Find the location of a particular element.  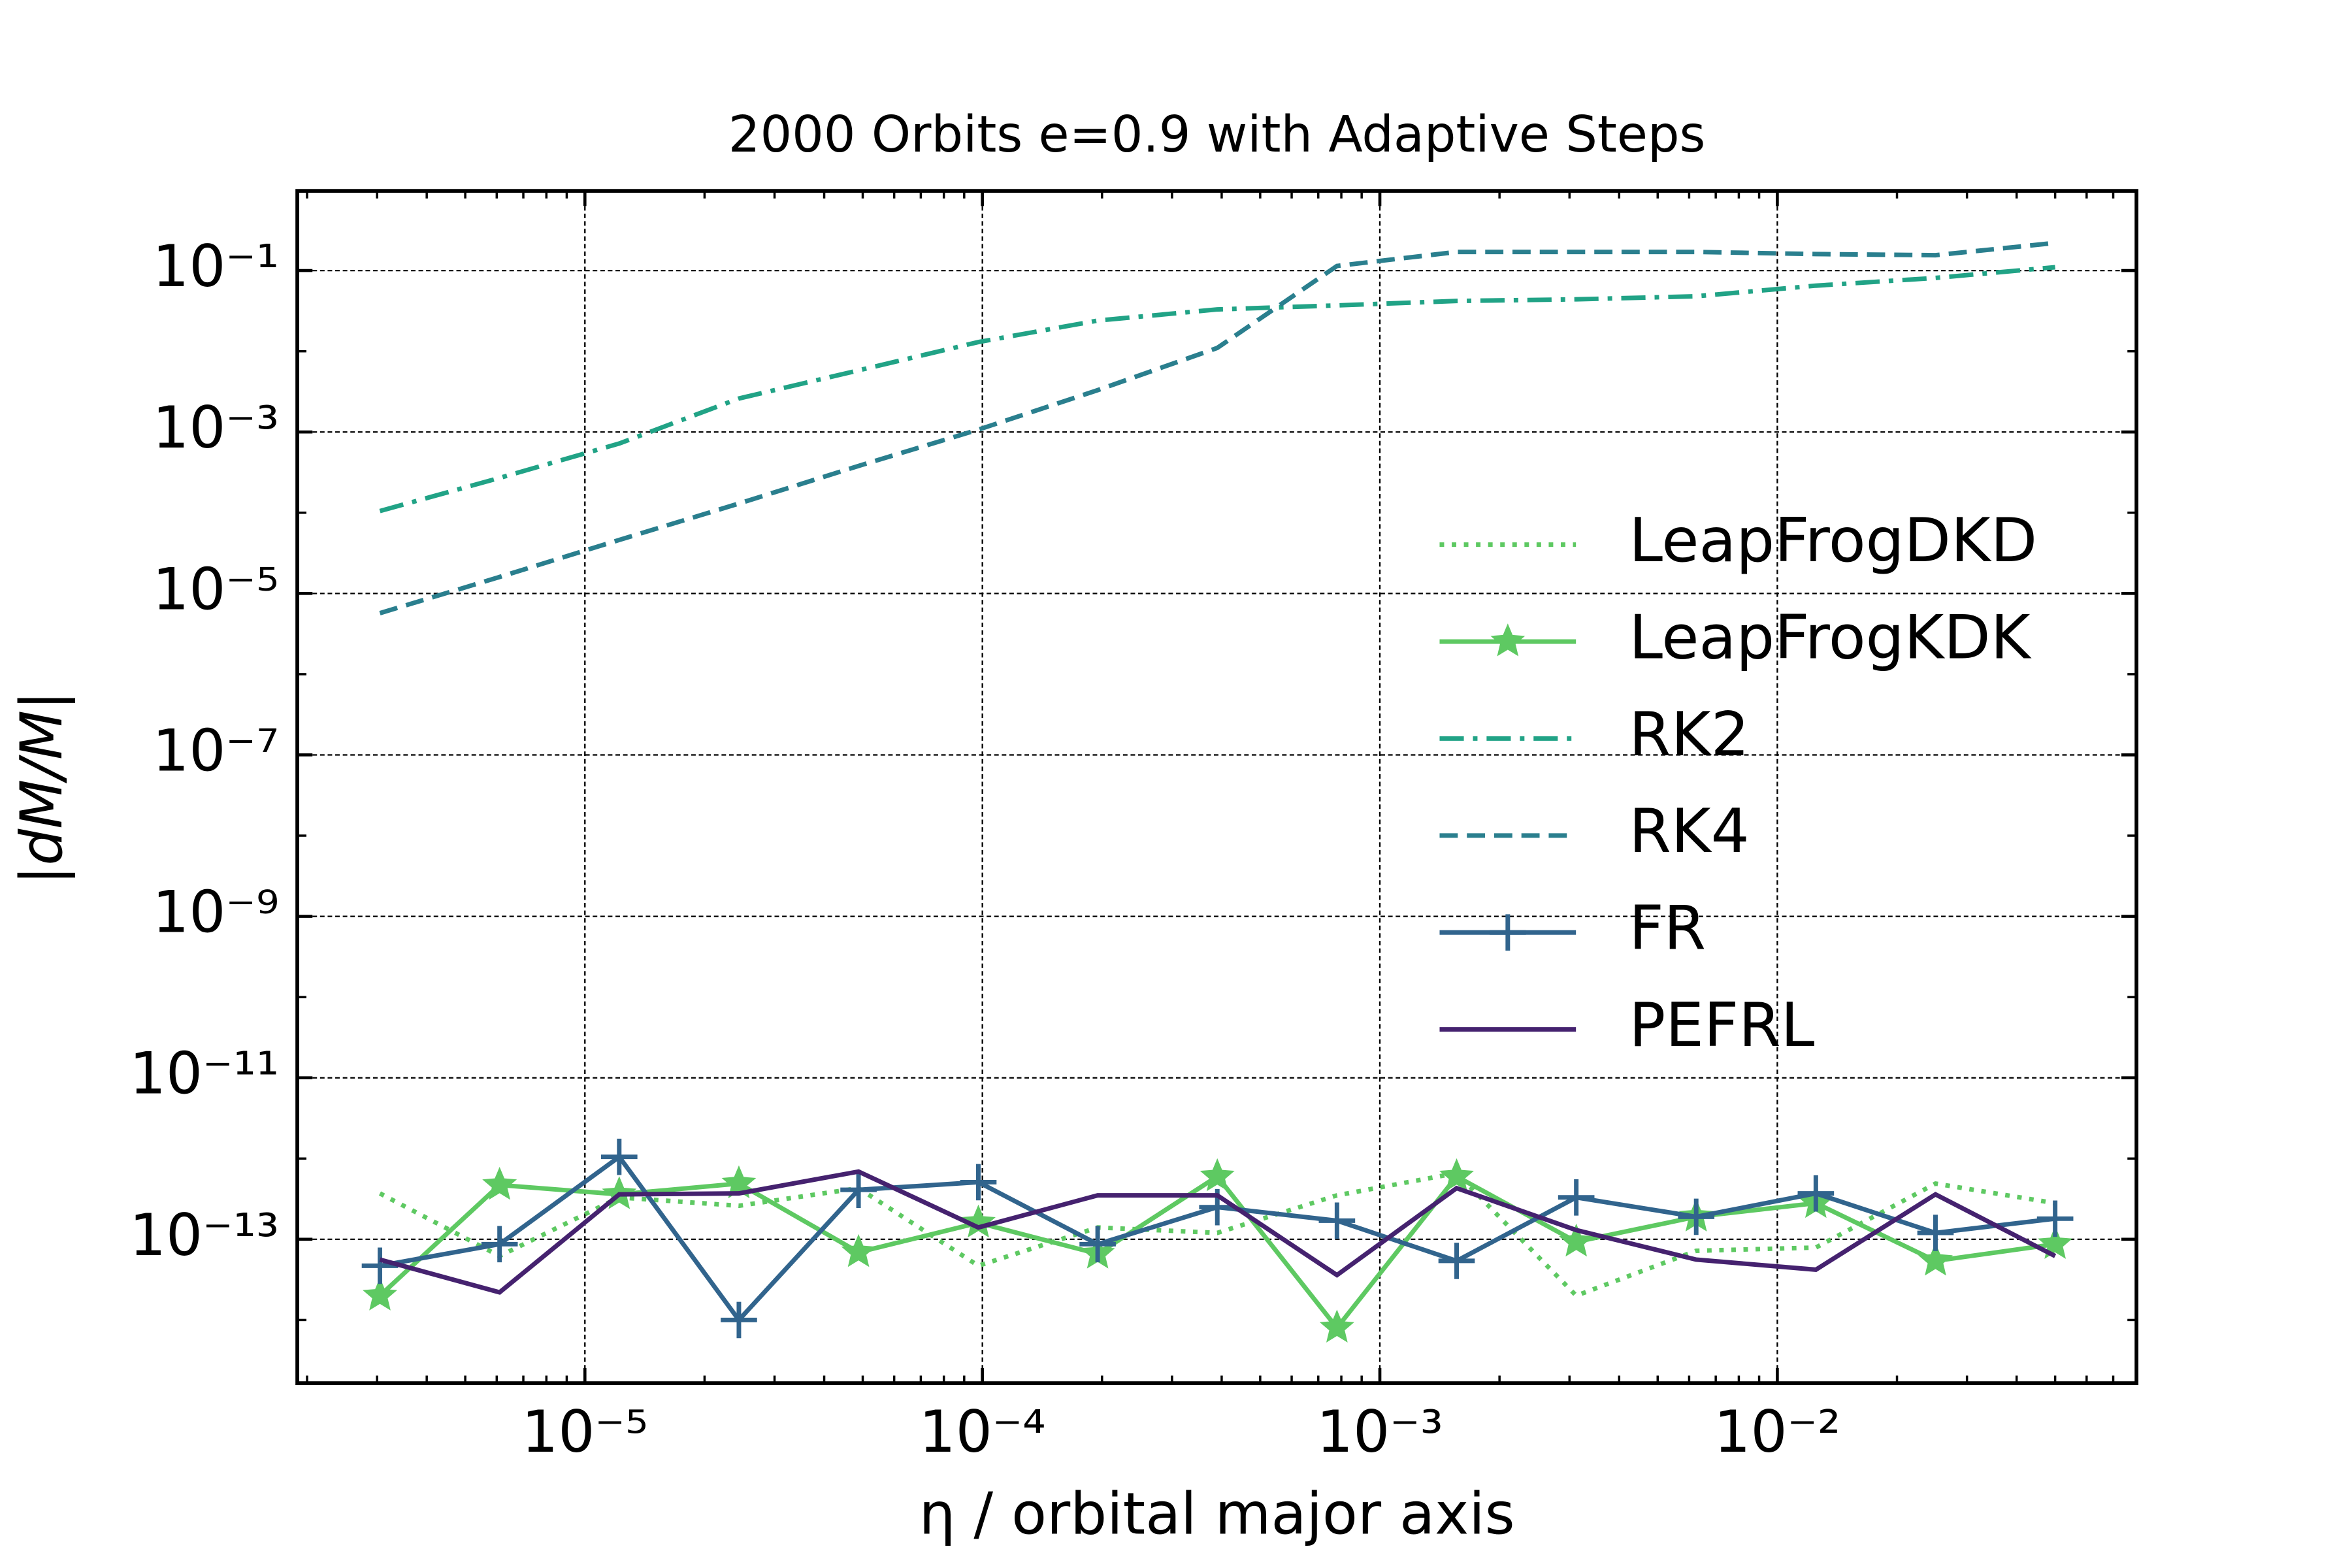

x-tick-label: 10⁻² is located at coordinates (1777, 1431).